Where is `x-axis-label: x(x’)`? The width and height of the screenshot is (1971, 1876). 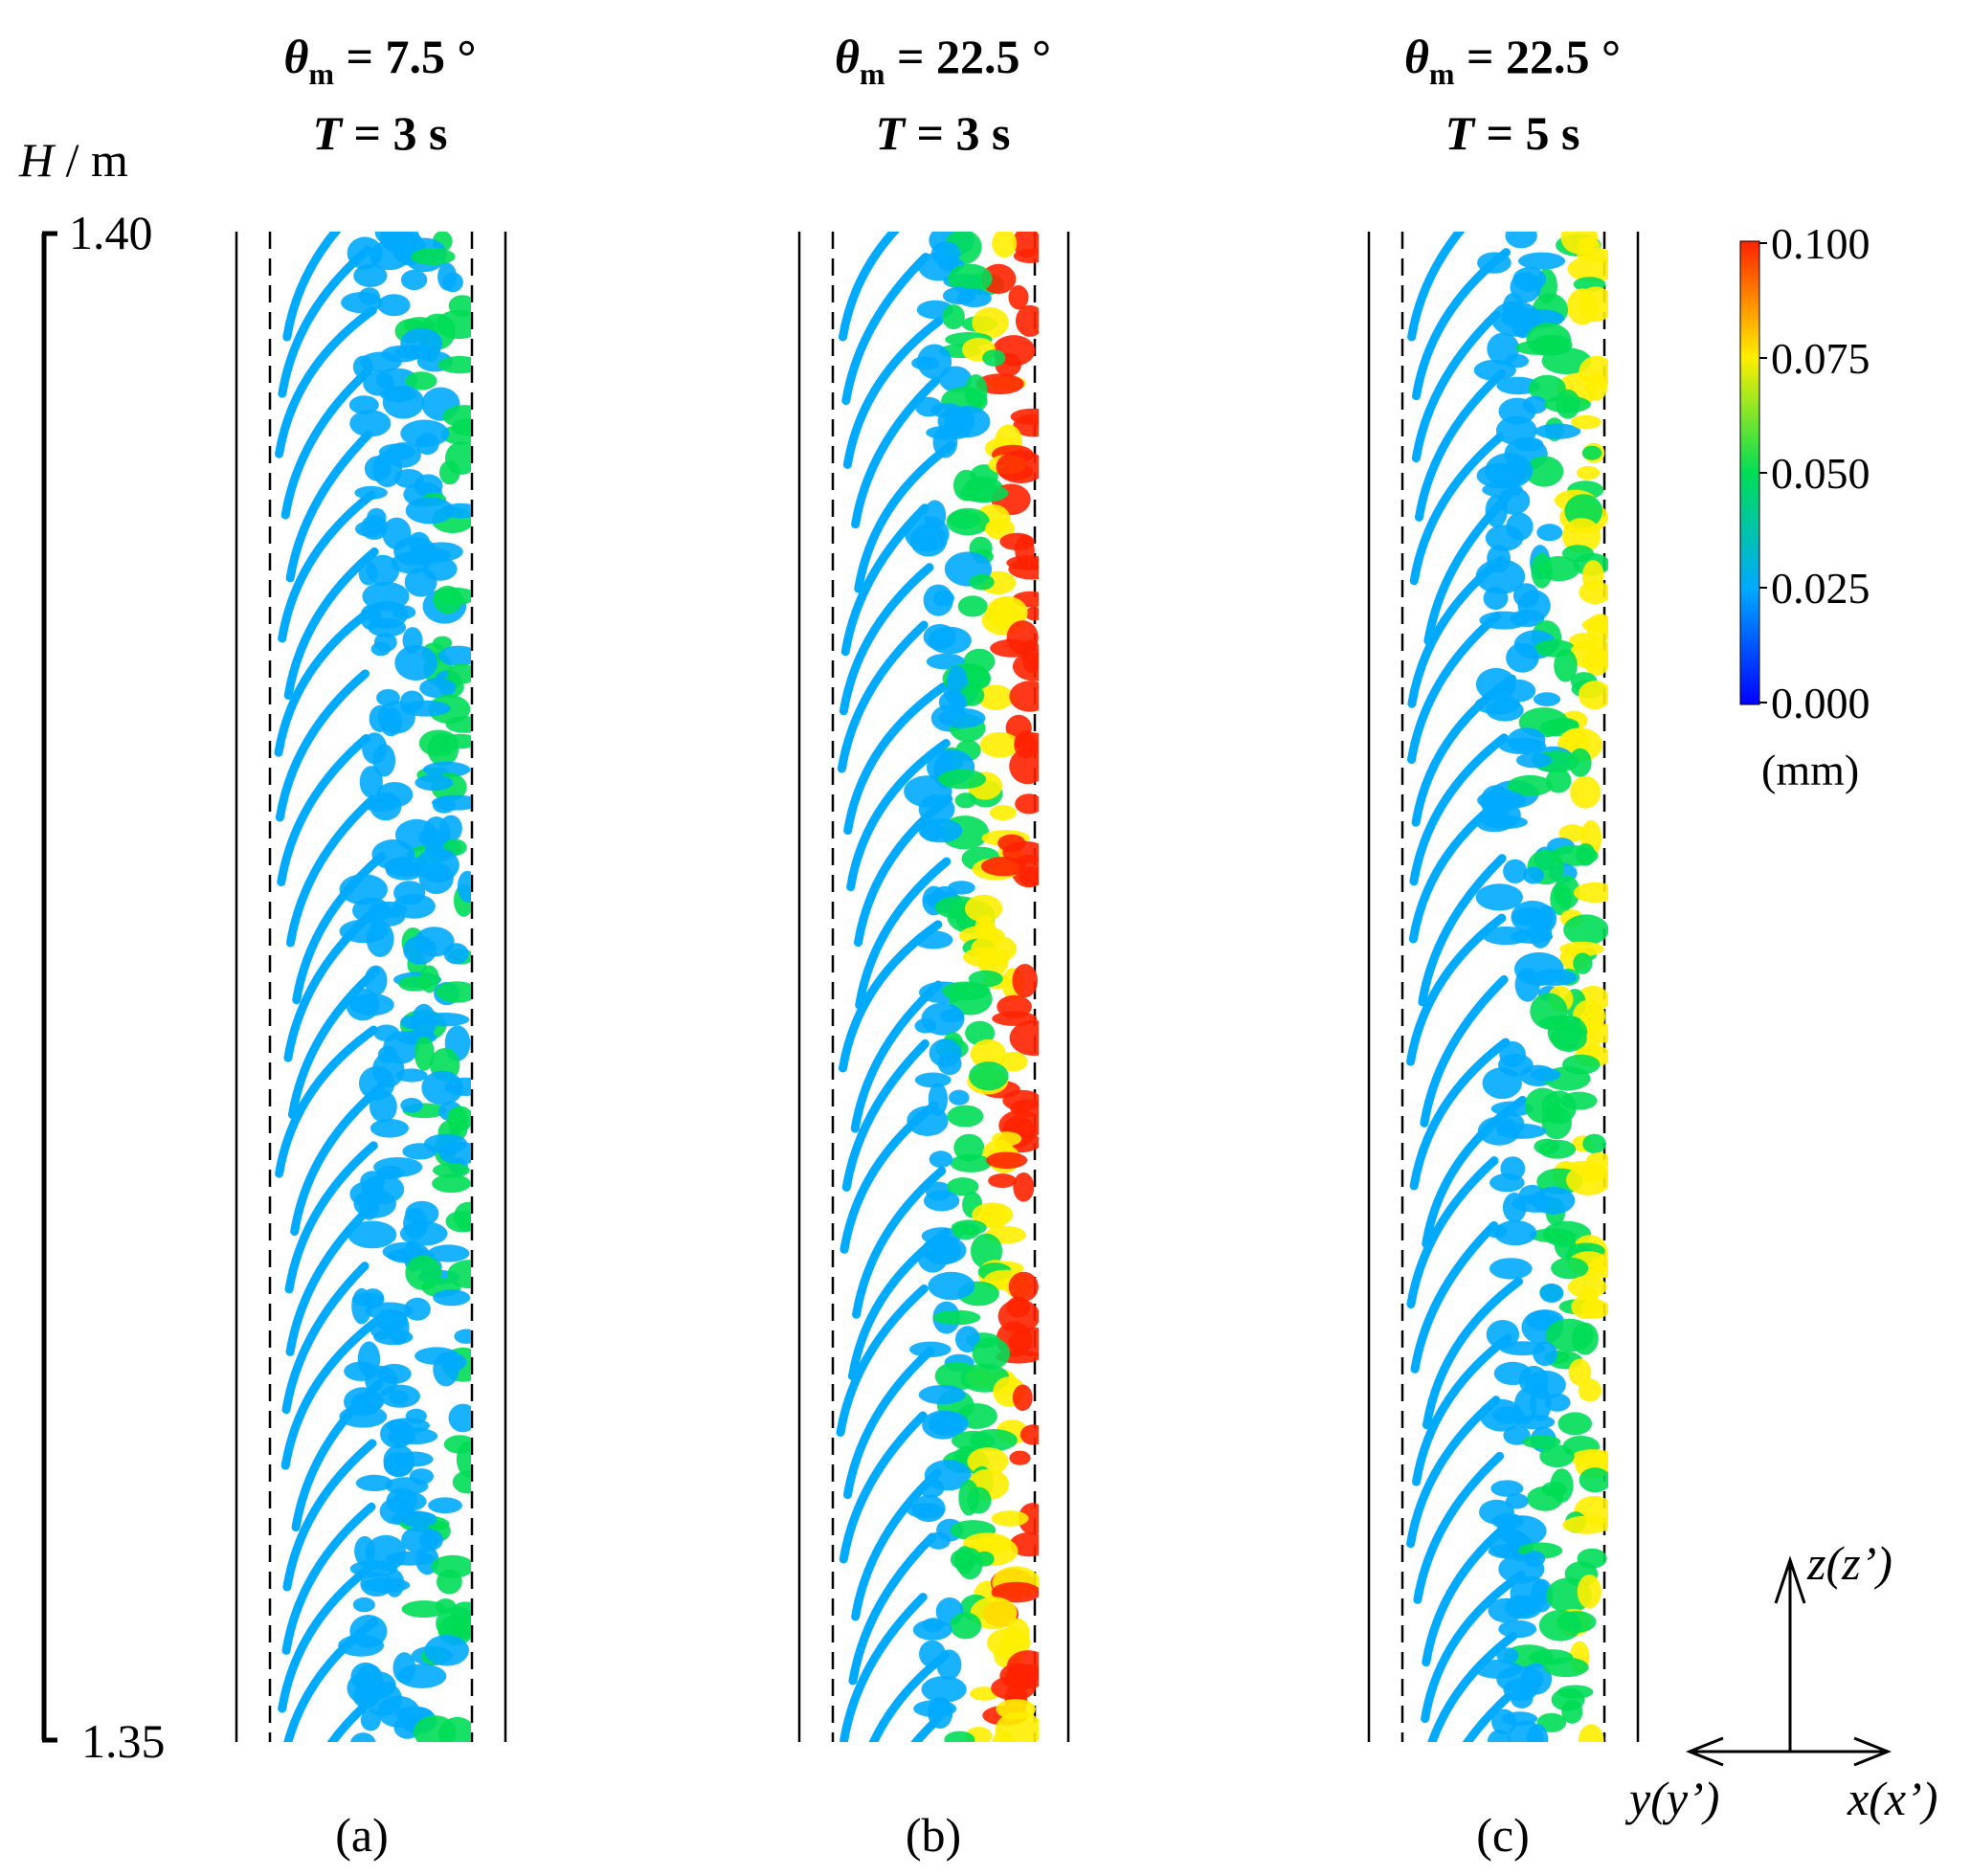
x-axis-label: x(x’) is located at coordinates (1893, 1798).